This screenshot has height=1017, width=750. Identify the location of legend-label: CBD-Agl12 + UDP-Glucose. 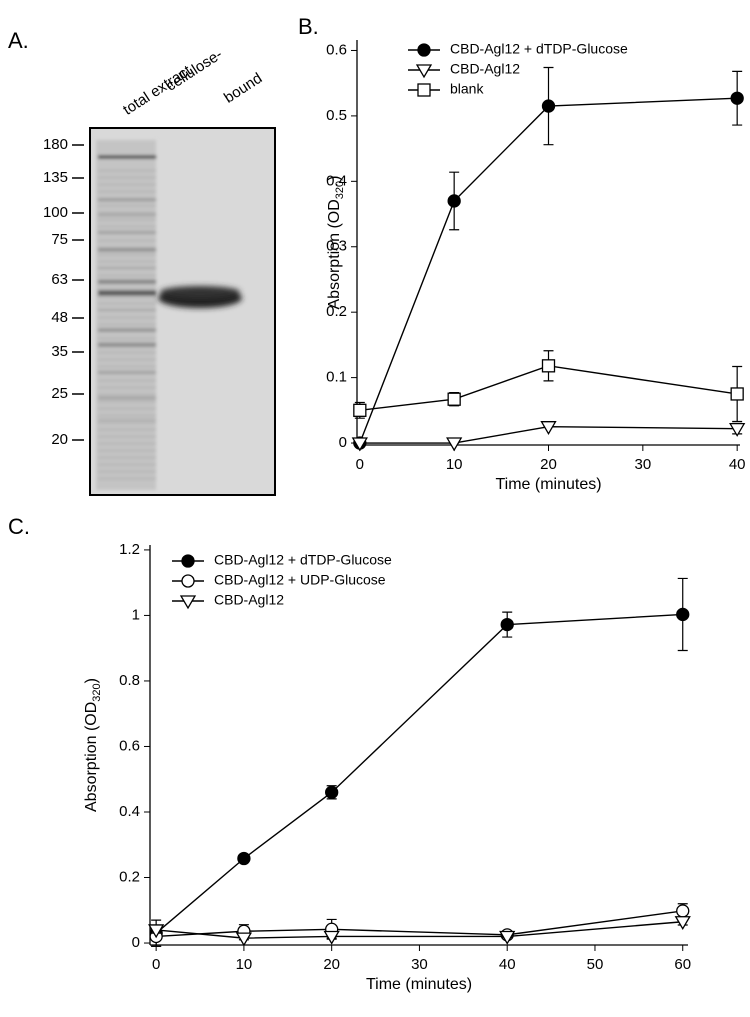
(300, 580).